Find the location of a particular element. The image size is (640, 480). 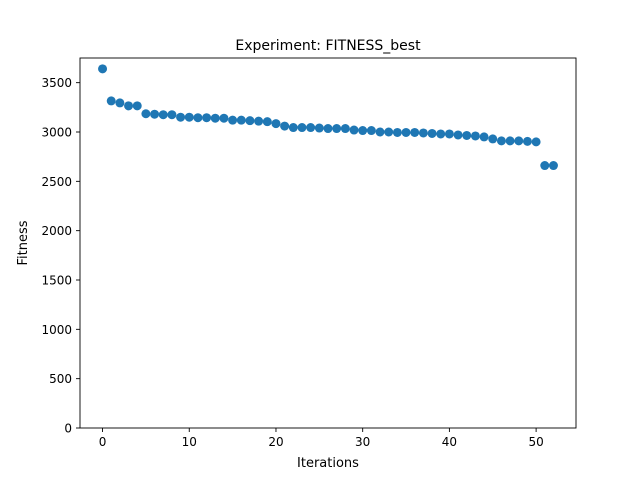

y-tick-label: 2000 is located at coordinates (56, 231).